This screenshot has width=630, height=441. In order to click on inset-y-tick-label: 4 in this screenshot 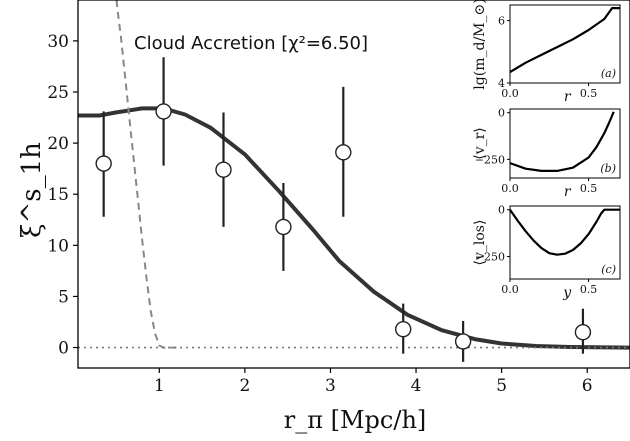, I will do `click(501, 83)`.